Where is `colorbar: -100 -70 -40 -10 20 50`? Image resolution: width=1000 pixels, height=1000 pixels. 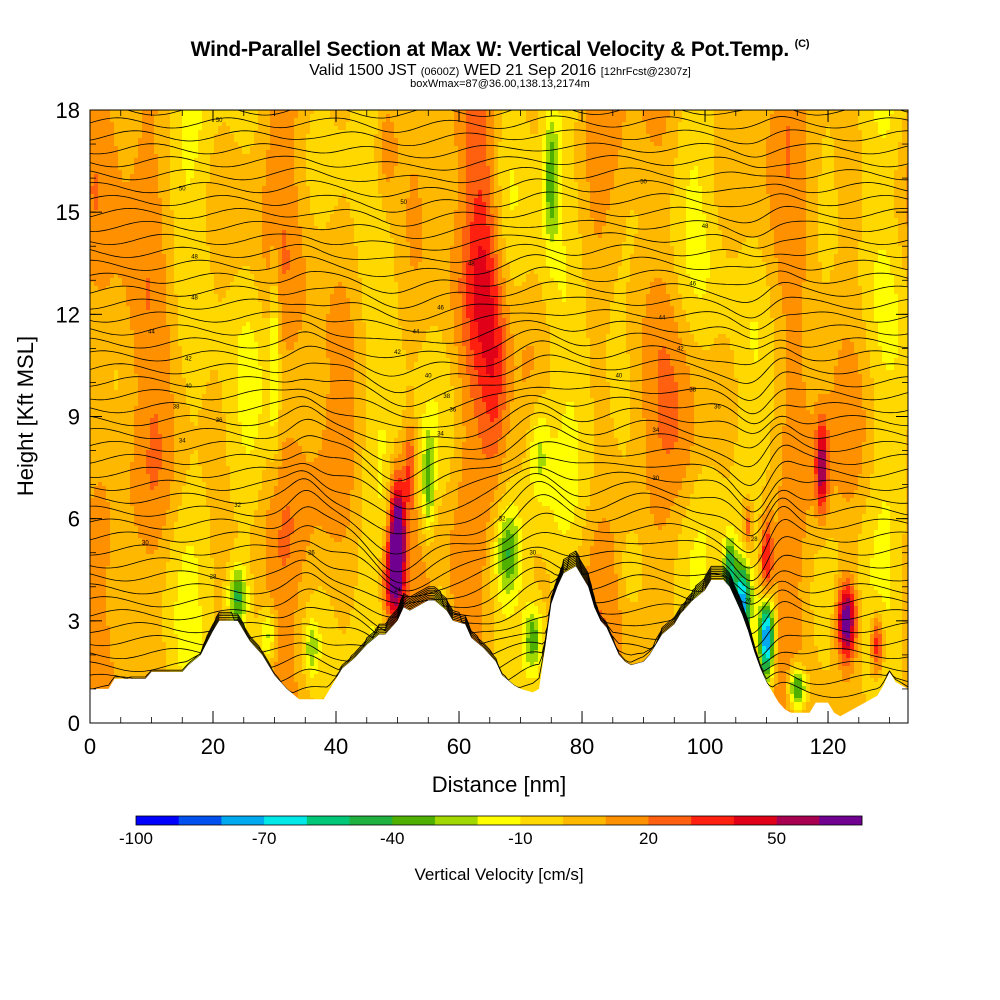
colorbar: -100 -70 -40 -10 20 50 is located at coordinates (491, 831).